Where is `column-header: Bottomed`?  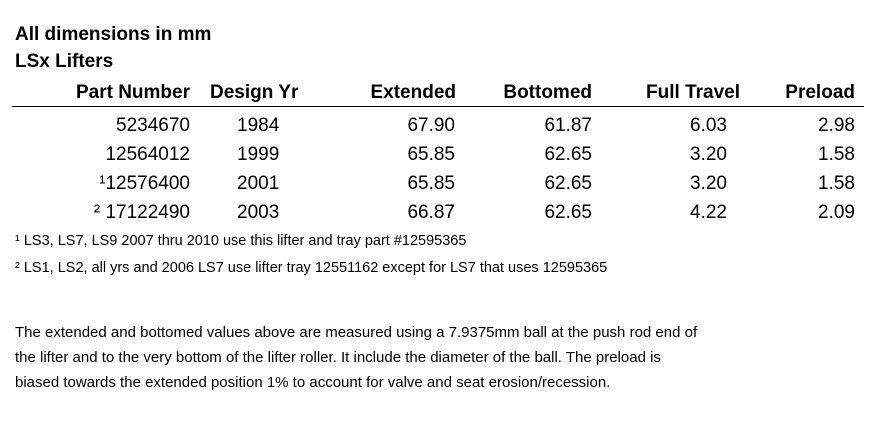 column-header: Bottomed is located at coordinates (547, 92).